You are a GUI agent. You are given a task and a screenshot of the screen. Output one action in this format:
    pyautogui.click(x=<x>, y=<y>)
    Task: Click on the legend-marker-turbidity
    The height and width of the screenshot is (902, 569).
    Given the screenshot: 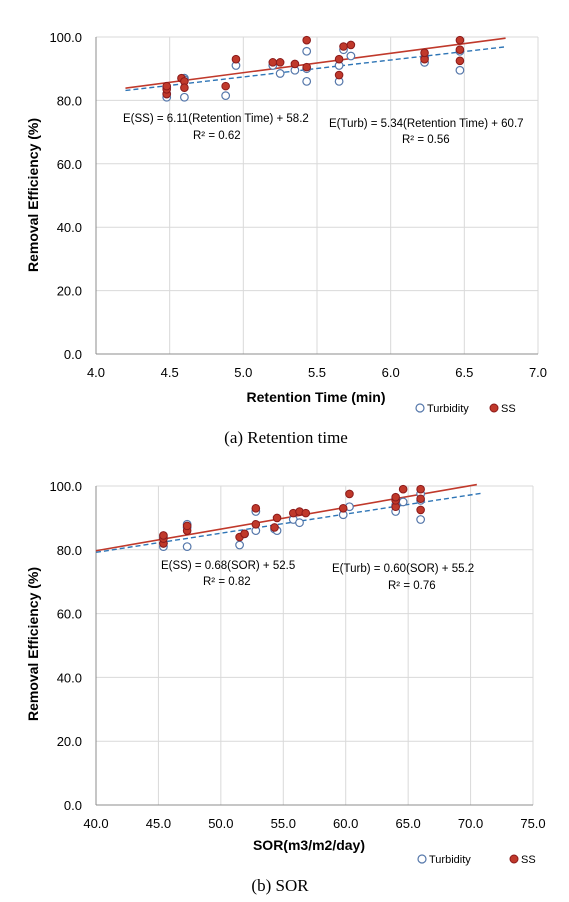 What is the action you would take?
    pyautogui.click(x=420, y=408)
    